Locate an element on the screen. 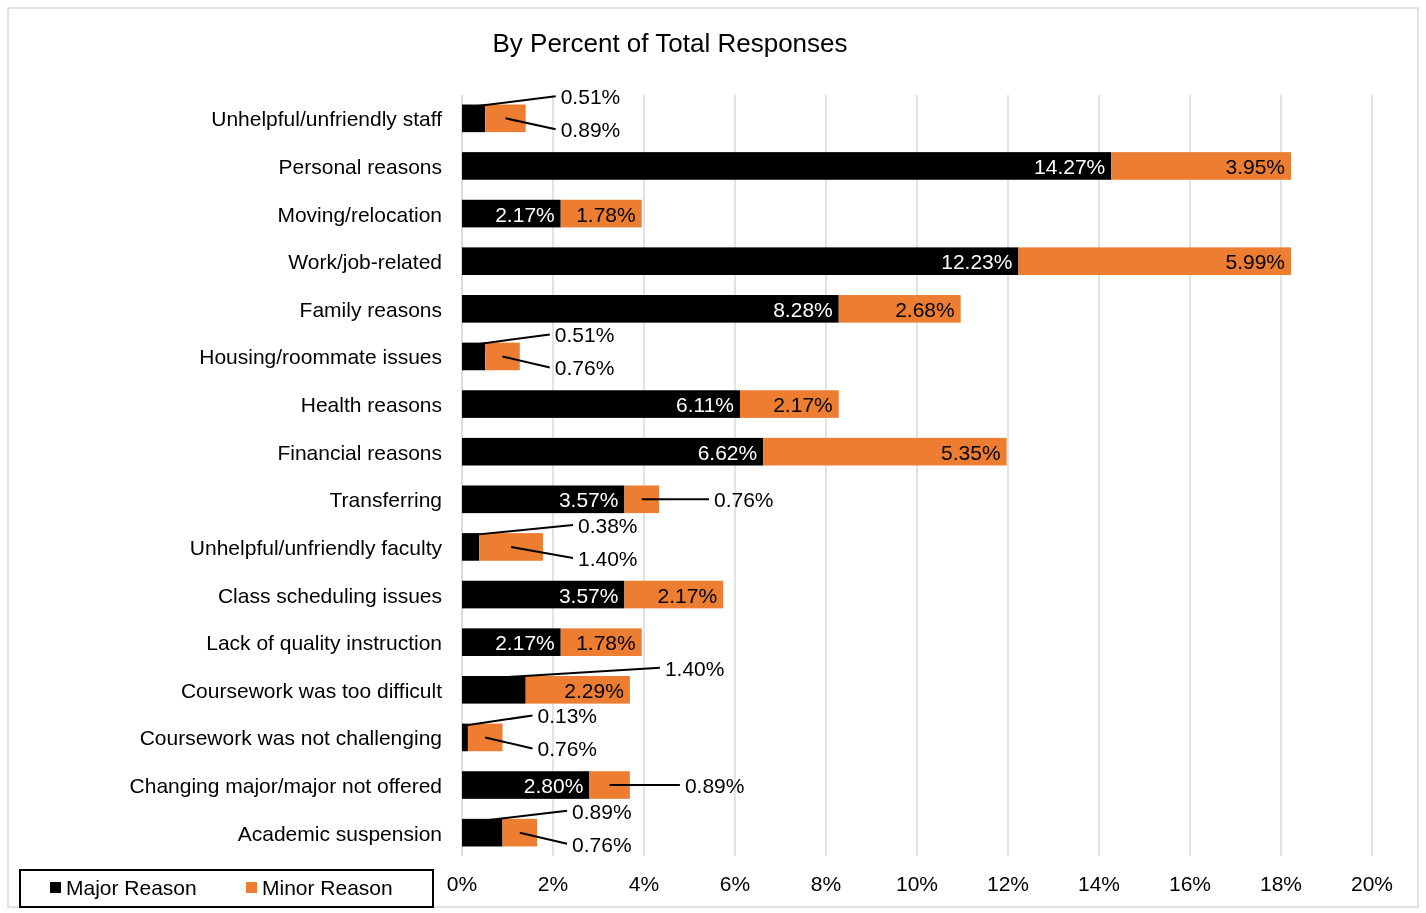 The height and width of the screenshot is (913, 1426). legend-label: Minor Reason is located at coordinates (327, 887).